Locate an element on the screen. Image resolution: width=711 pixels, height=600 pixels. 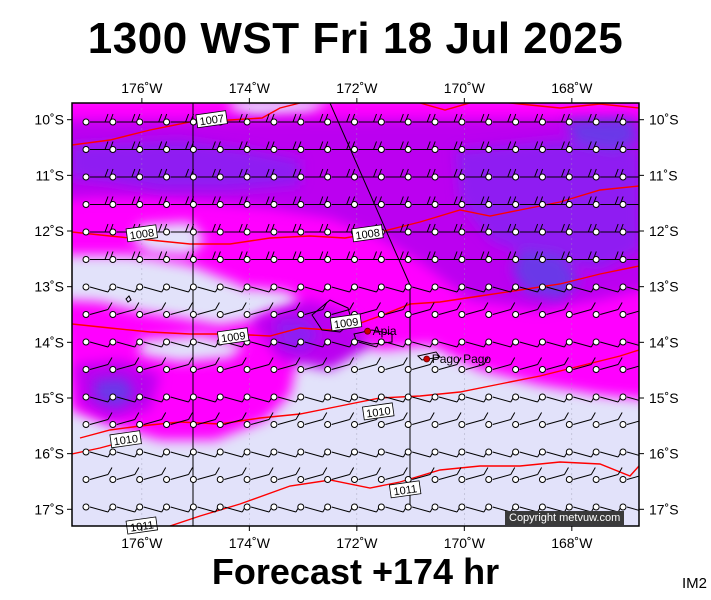
svg-text: 1009 is located at coordinates (346, 323).